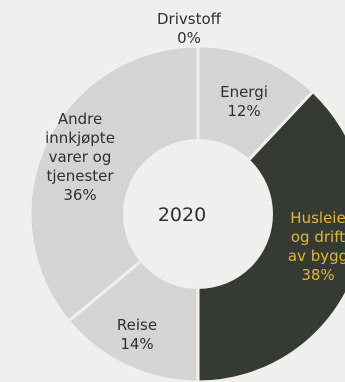  Describe the element at coordinates (79, 195) in the screenshot. I see `slice-value-label-4: 36%` at that location.